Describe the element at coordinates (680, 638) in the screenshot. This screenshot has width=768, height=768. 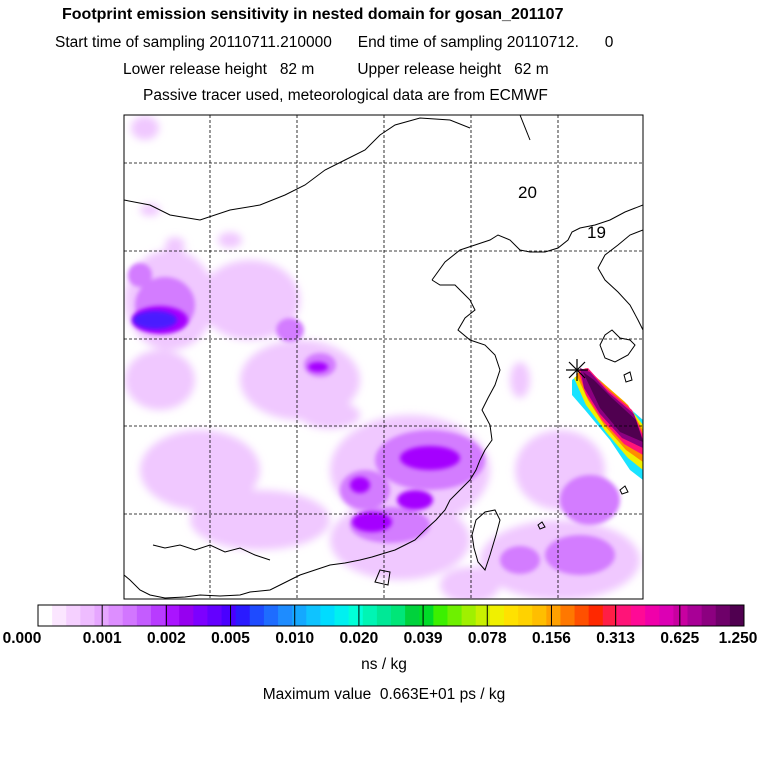
I see `colorbar-tick-label: 0.625` at that location.